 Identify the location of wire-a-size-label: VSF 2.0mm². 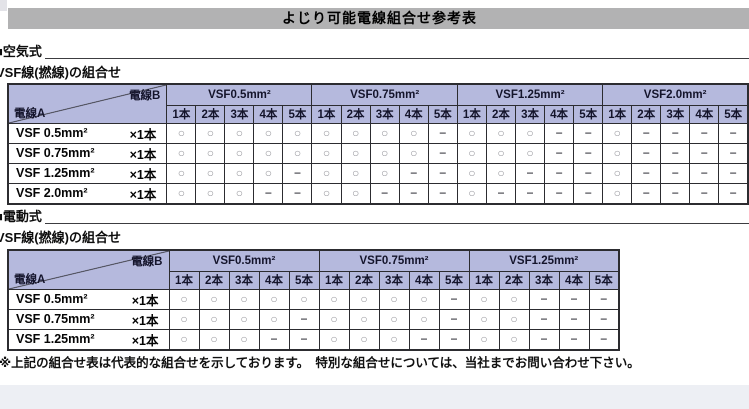
(52, 193).